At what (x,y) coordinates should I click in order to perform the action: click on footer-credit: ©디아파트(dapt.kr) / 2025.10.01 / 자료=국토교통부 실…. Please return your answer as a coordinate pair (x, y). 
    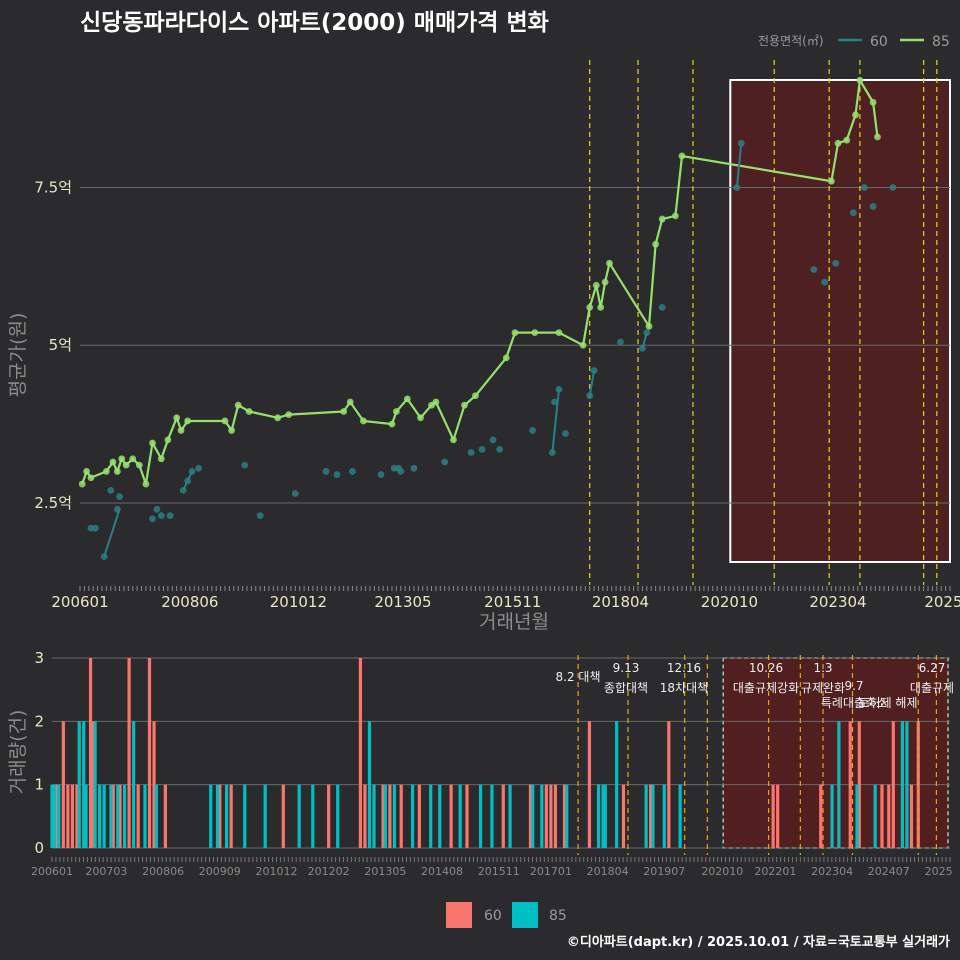
    Looking at the image, I should click on (758, 942).